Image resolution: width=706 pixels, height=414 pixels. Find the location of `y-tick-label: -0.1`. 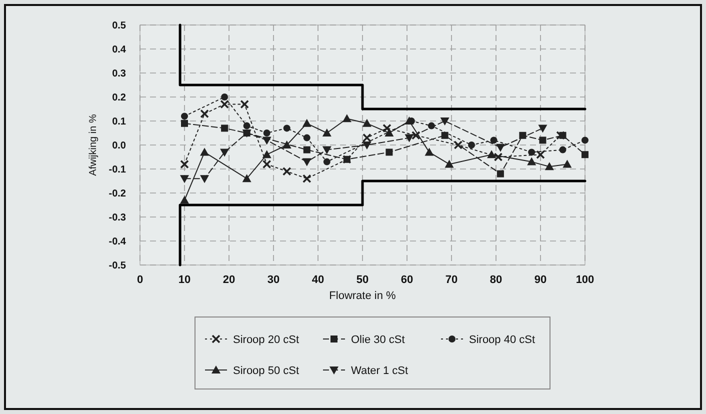

y-tick-label: -0.1 is located at coordinates (117, 170).